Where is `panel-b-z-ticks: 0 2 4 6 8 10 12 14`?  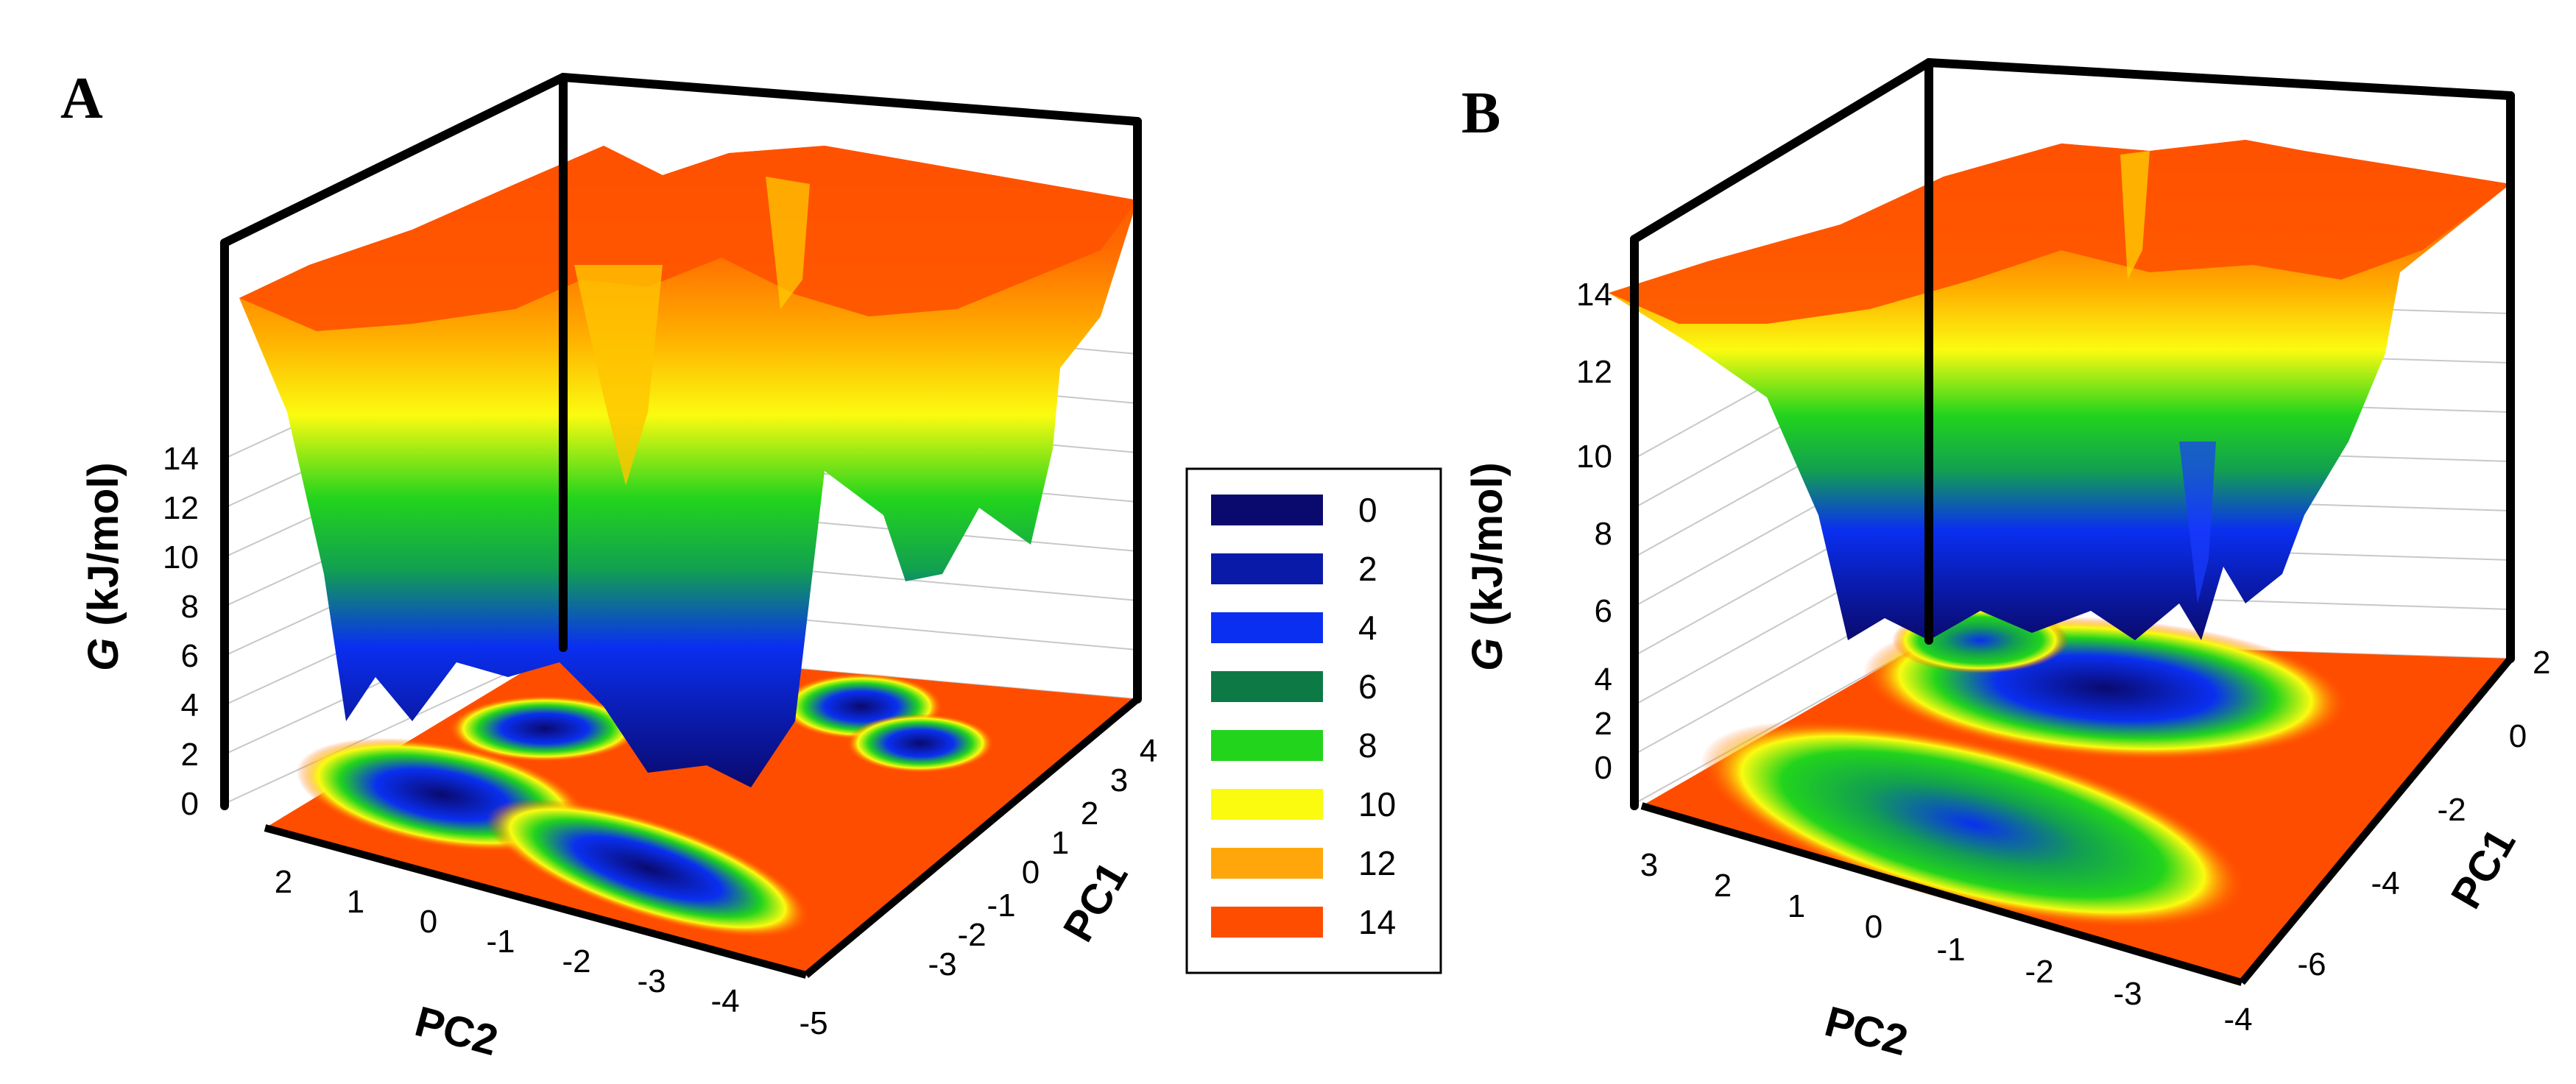 panel-b-z-ticks: 0 2 4 6 8 10 12 14 is located at coordinates (1594, 531).